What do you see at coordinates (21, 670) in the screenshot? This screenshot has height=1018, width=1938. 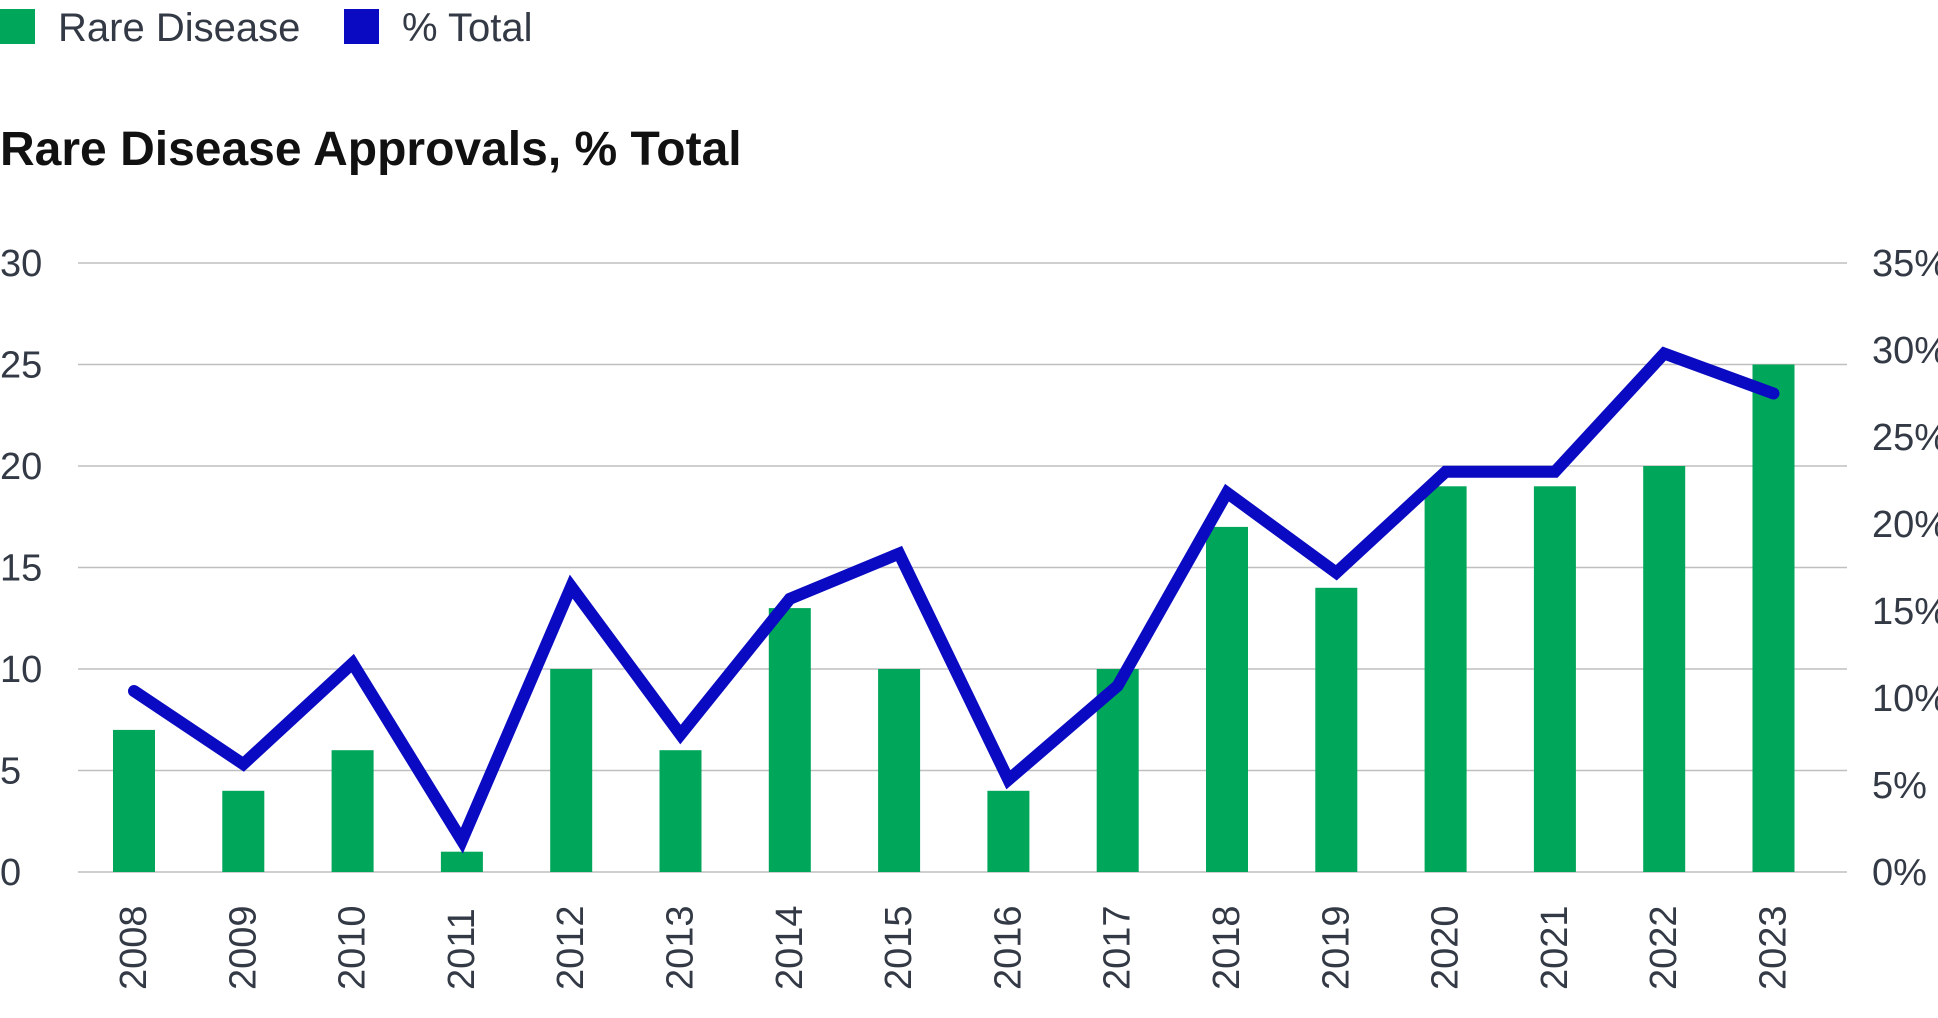 I see `y-left-tick-label: 10` at bounding box center [21, 670].